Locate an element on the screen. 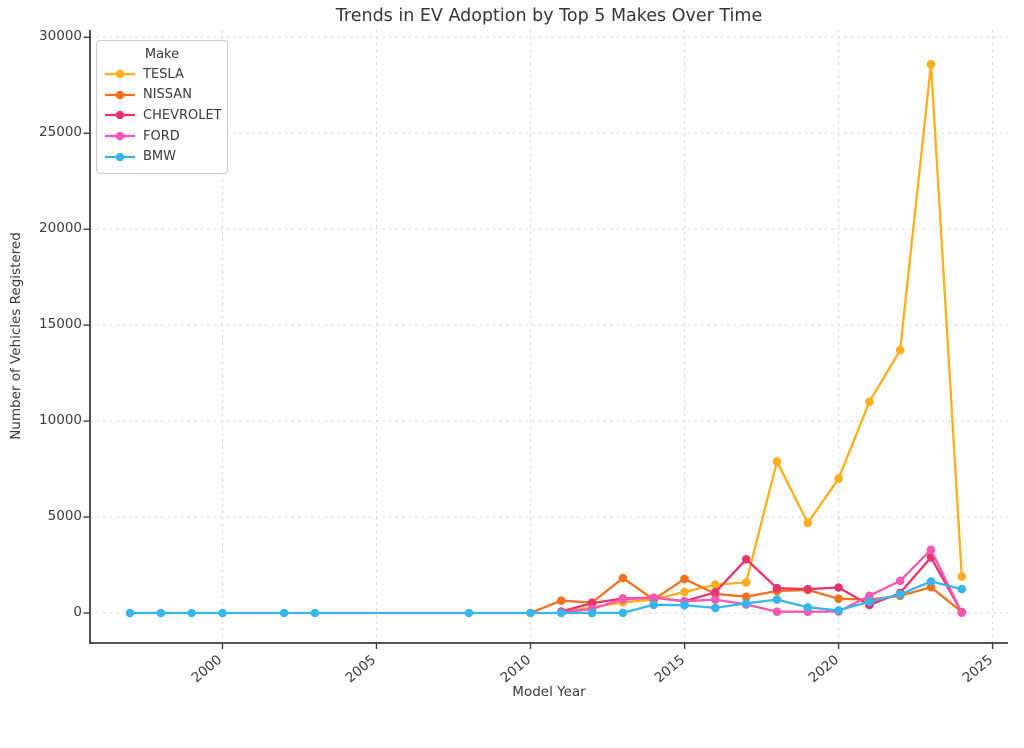 This screenshot has height=748, width=1024. y-tick-label: 10000 is located at coordinates (60, 420).